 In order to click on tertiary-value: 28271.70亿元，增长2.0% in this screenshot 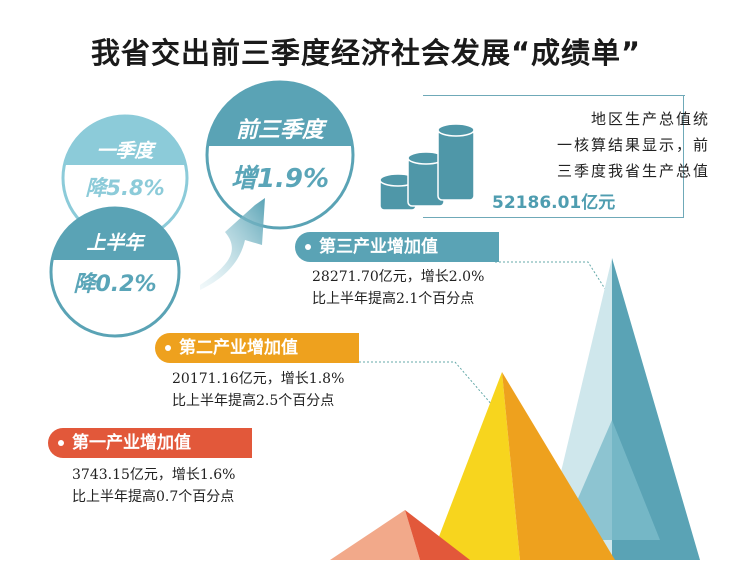, I will do `click(398, 277)`.